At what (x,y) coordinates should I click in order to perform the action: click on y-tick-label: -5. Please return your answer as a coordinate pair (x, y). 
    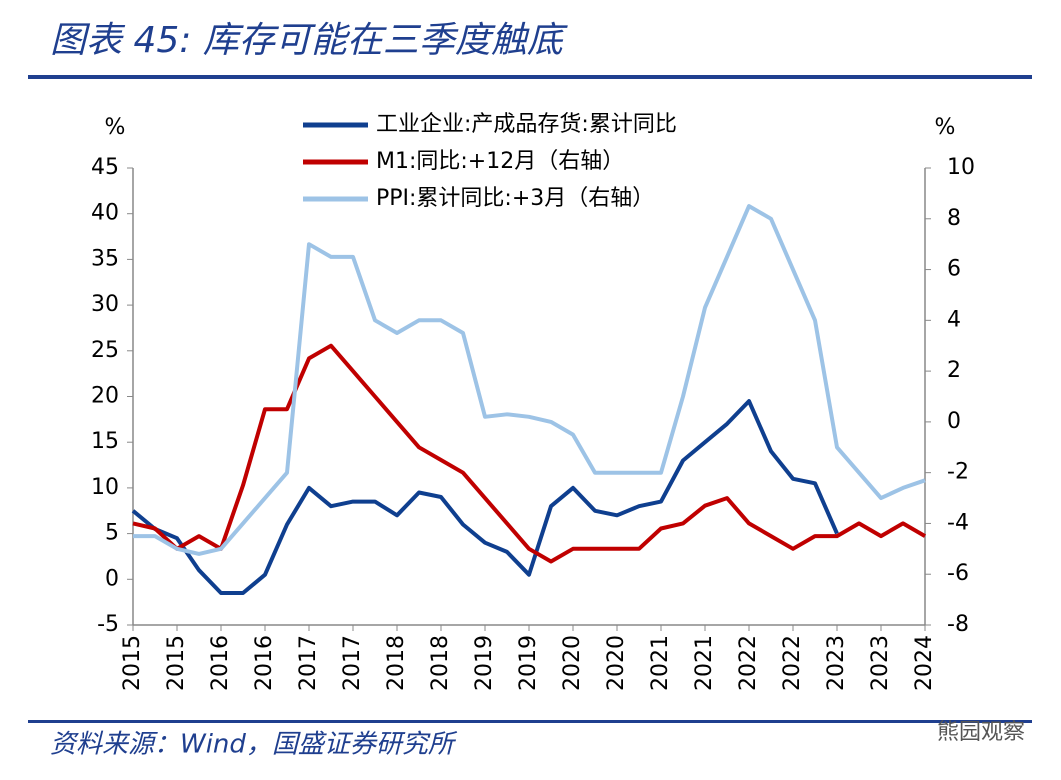
    Looking at the image, I should click on (108, 624).